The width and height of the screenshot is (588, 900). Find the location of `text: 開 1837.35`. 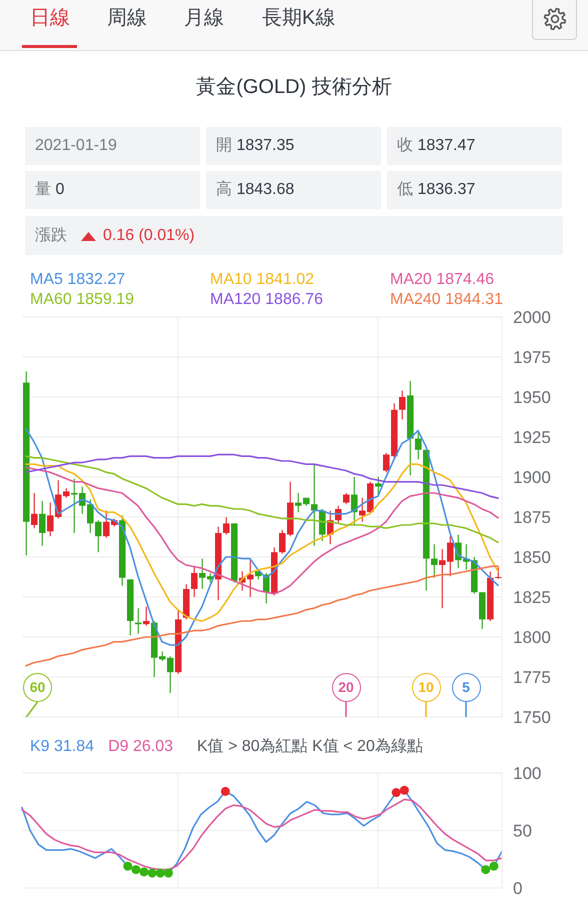

text: 開 1837.35 is located at coordinates (255, 145).